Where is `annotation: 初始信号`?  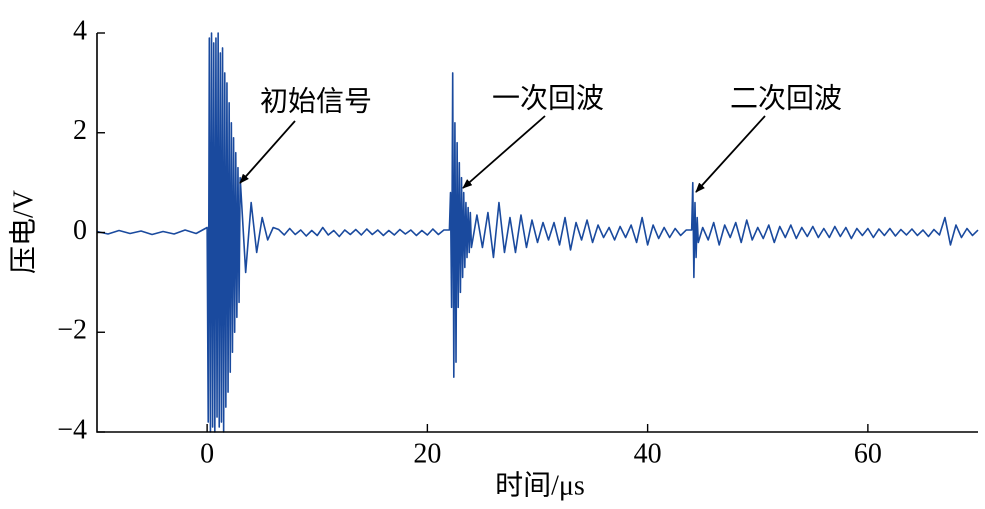
annotation: 初始信号 is located at coordinates (316, 101).